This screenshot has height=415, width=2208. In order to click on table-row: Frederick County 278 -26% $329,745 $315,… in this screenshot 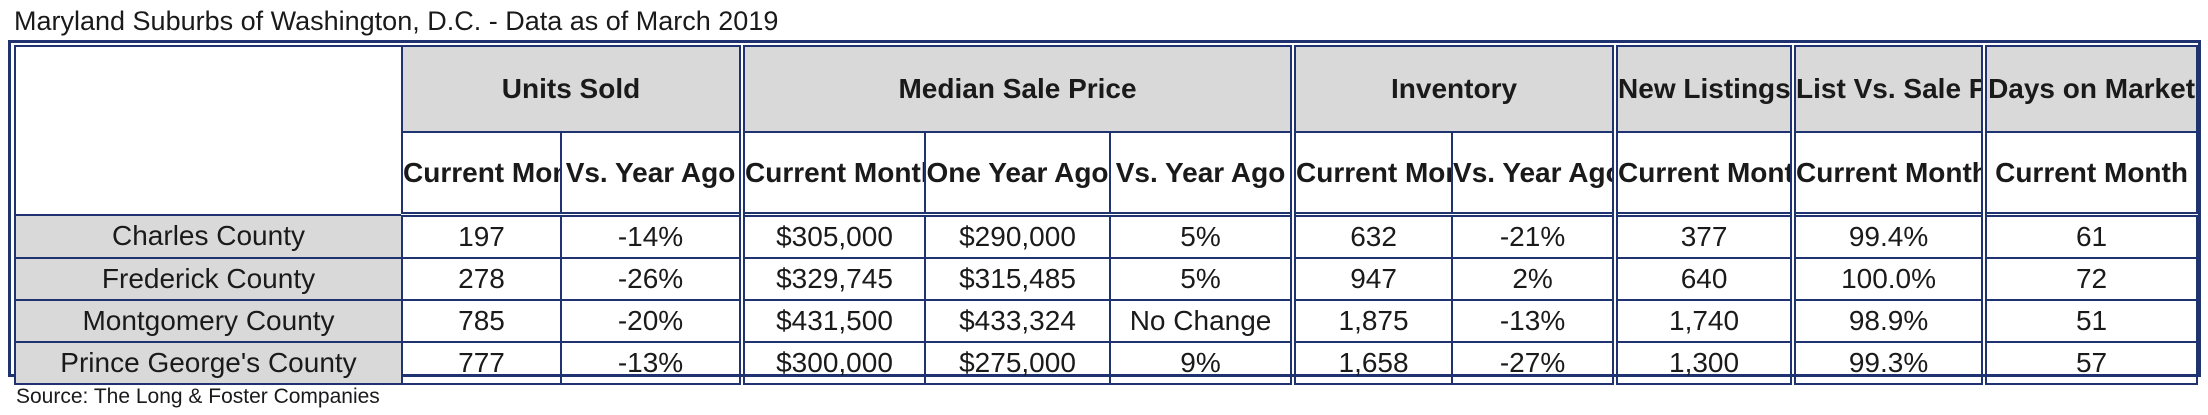, I will do `click(1106, 279)`.